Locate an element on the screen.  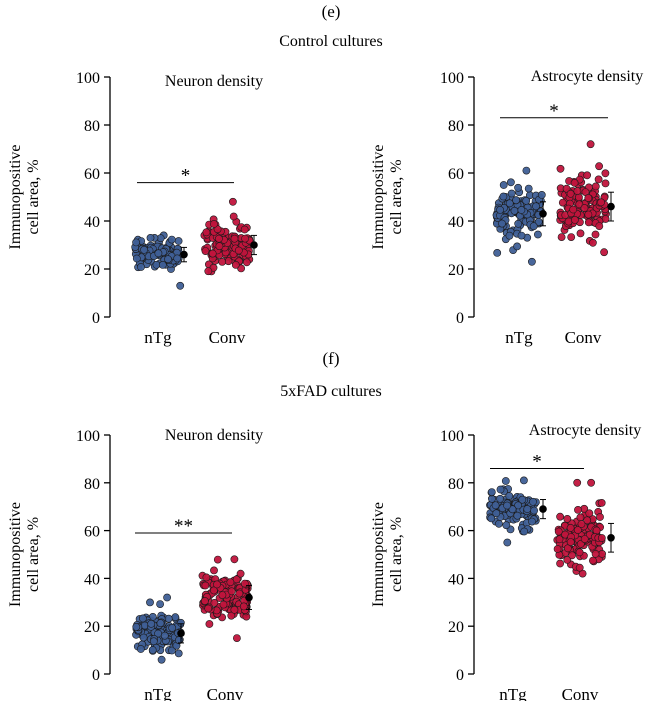
chart-title: Astrocyte density is located at coordinates (585, 430).